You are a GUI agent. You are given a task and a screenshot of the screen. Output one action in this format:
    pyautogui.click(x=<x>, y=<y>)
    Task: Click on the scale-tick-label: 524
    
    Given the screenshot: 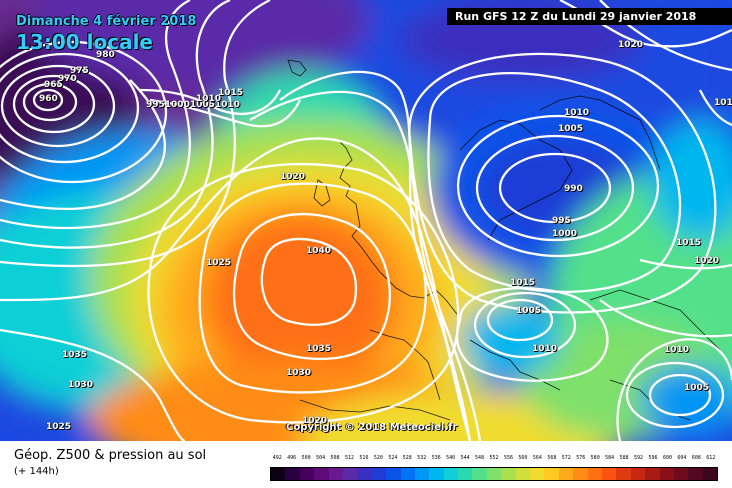 What is the action you would take?
    pyautogui.click(x=393, y=458)
    